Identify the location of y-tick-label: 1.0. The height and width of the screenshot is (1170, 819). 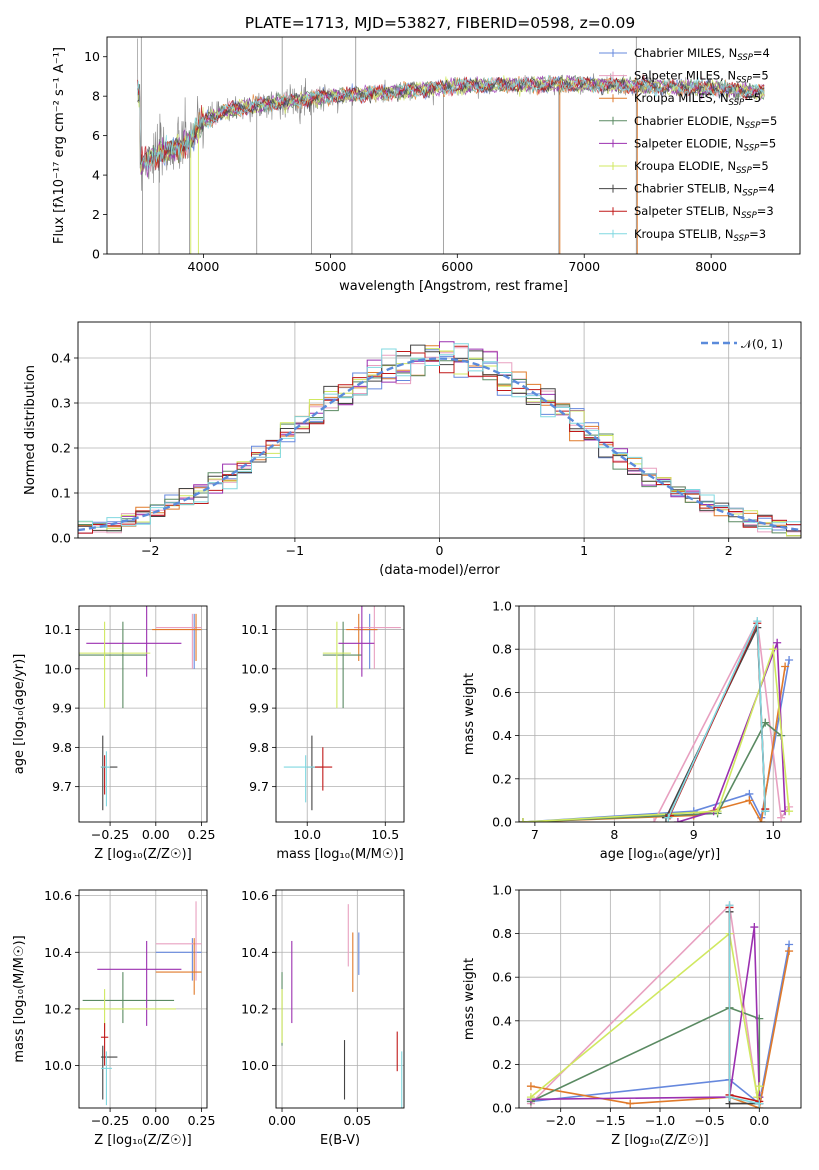
(502, 606).